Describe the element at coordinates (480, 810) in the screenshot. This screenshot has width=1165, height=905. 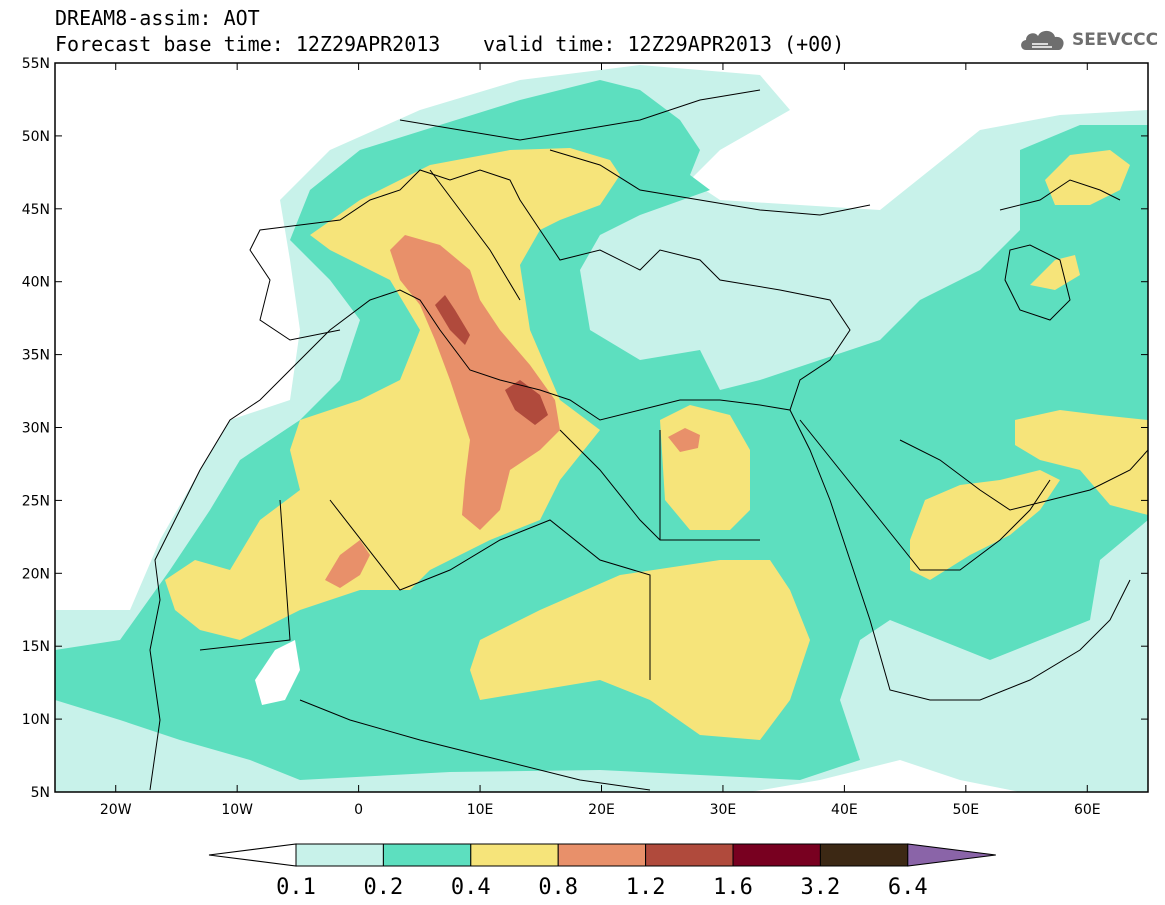
I see `lon-tick-label: 10E` at that location.